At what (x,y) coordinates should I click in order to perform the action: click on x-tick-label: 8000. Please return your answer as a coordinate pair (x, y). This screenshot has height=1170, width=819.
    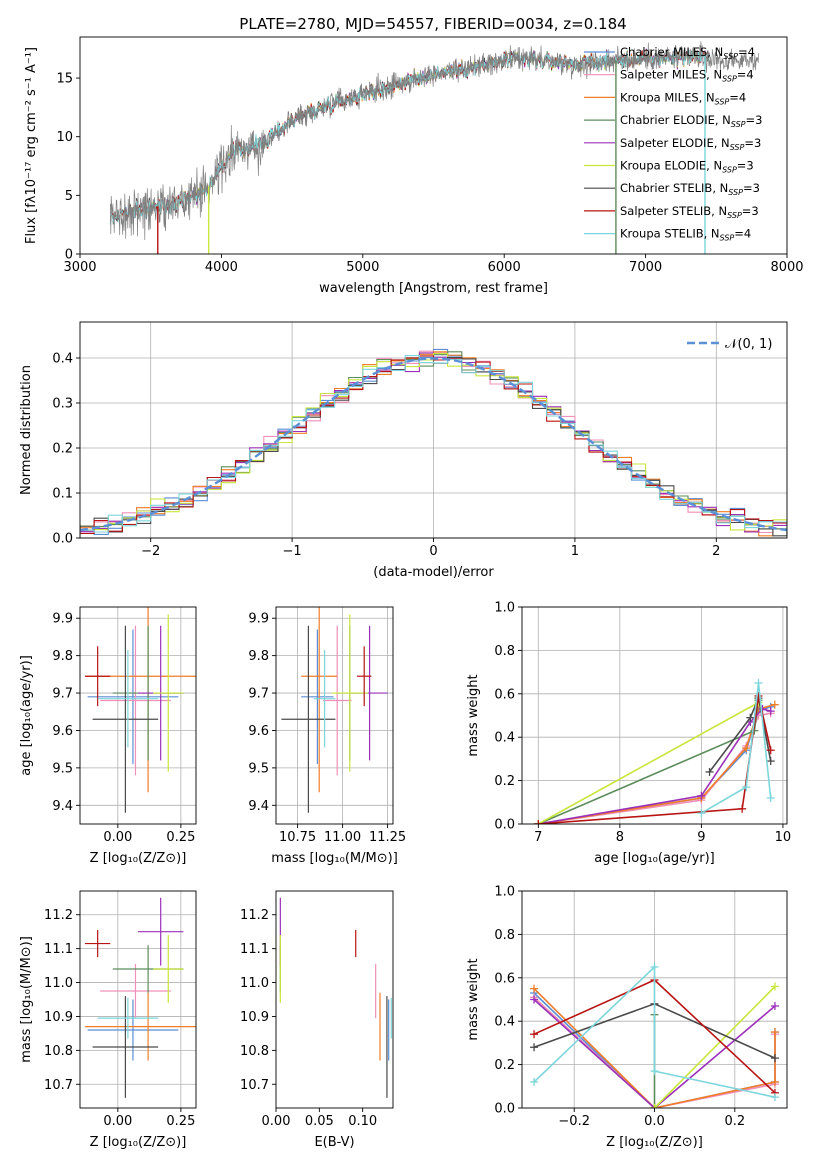
    Looking at the image, I should click on (786, 267).